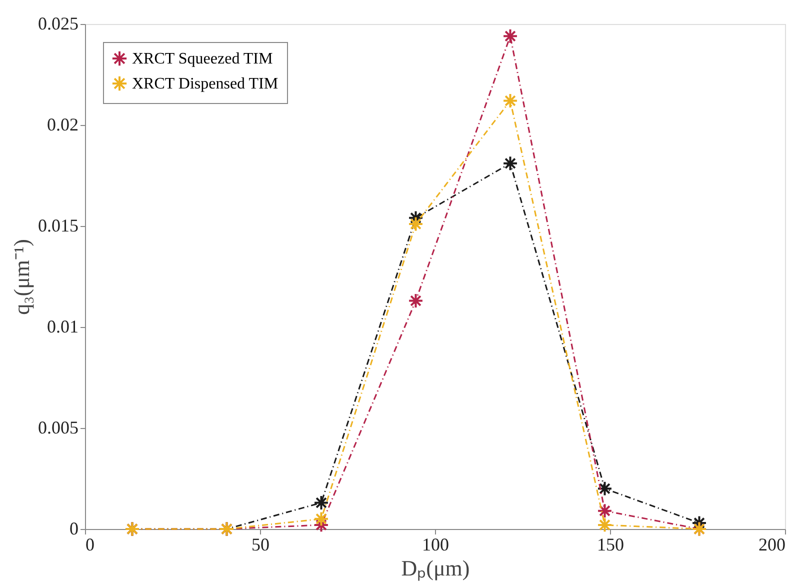 The height and width of the screenshot is (584, 811). I want to click on y-tick-label: 0.005, so click(58, 428).